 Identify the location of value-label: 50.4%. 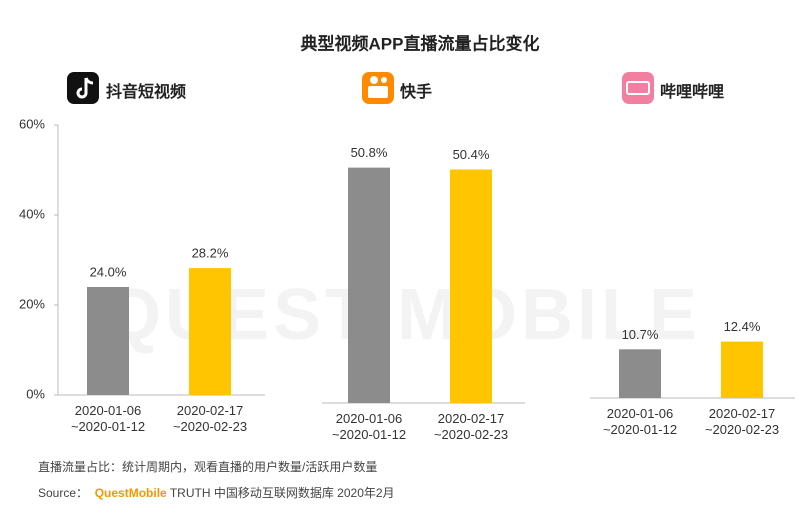
(471, 154).